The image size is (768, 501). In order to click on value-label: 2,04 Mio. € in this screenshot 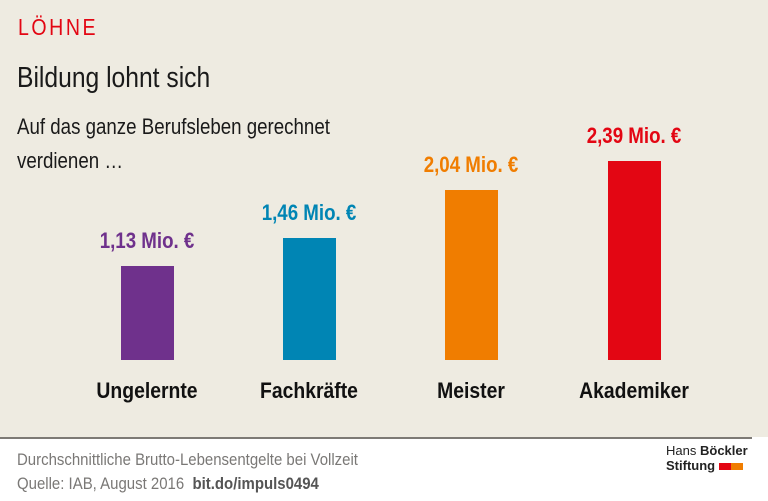, I will do `click(471, 165)`.